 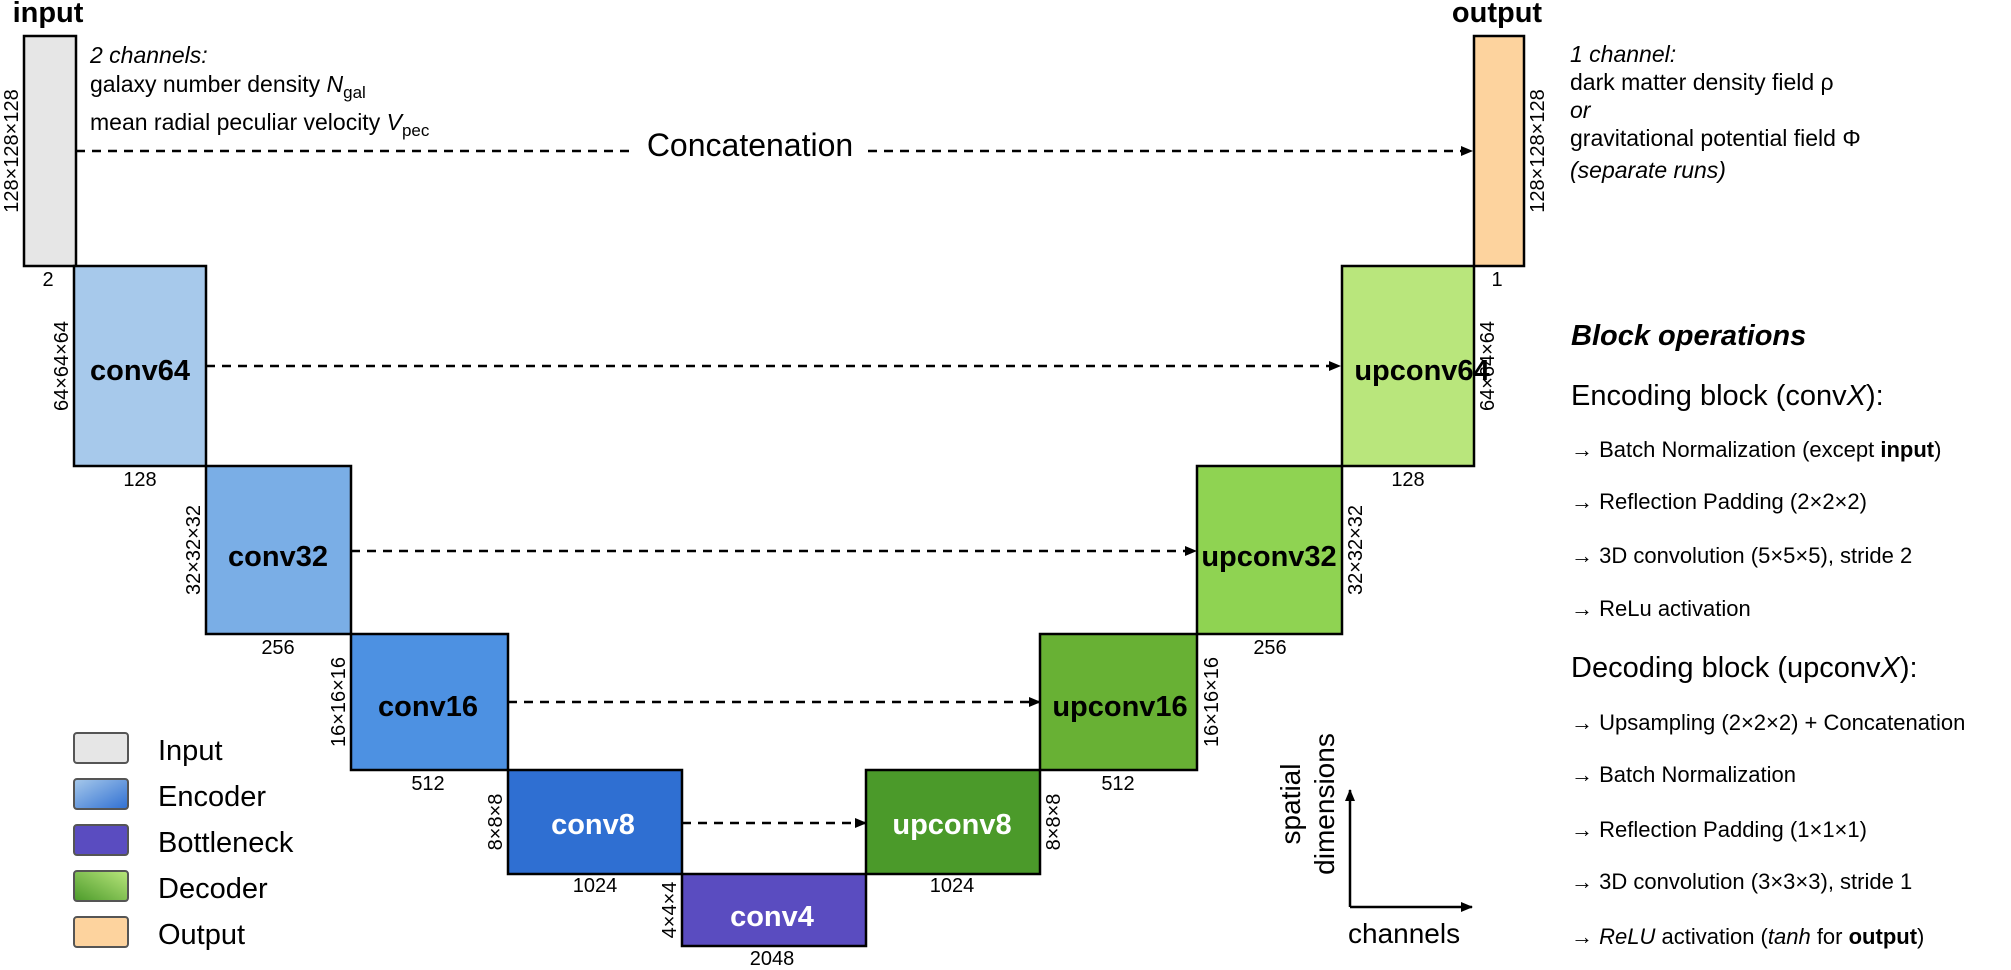 What do you see at coordinates (1117, 784) in the screenshot?
I see `upconv16-channels: 512` at bounding box center [1117, 784].